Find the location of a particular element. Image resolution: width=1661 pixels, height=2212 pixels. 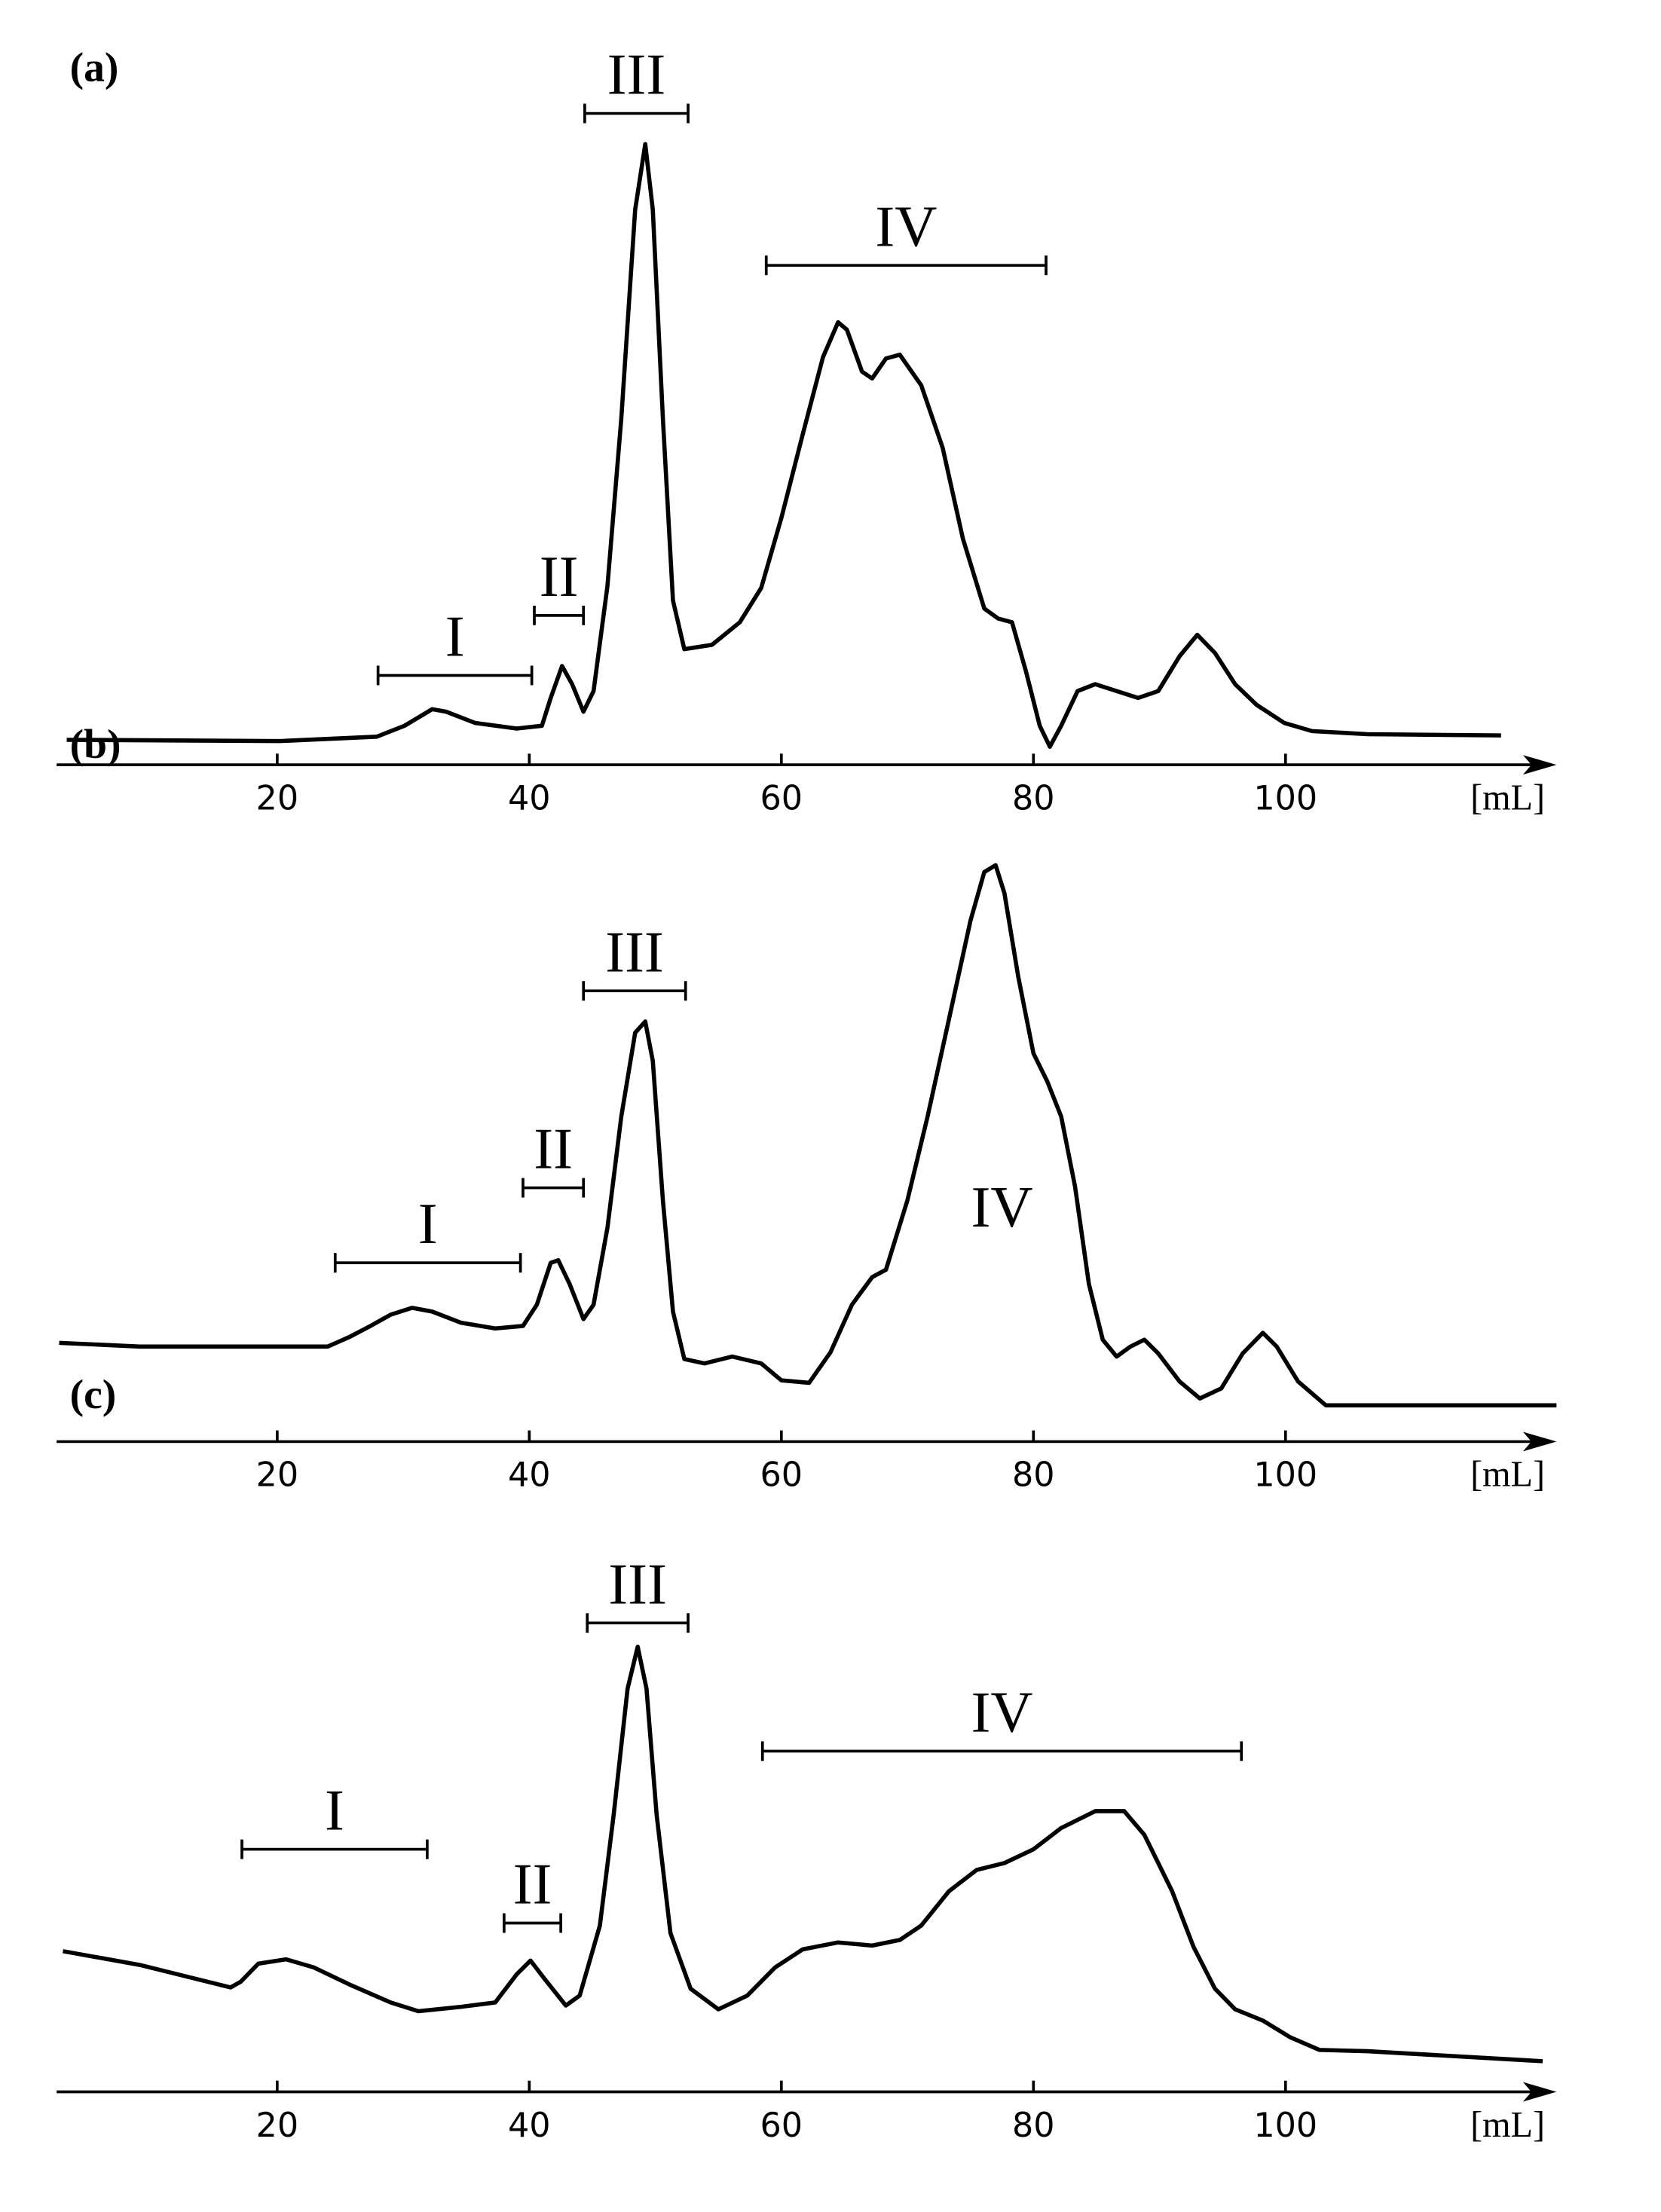

panel-label: (a) is located at coordinates (94, 67).